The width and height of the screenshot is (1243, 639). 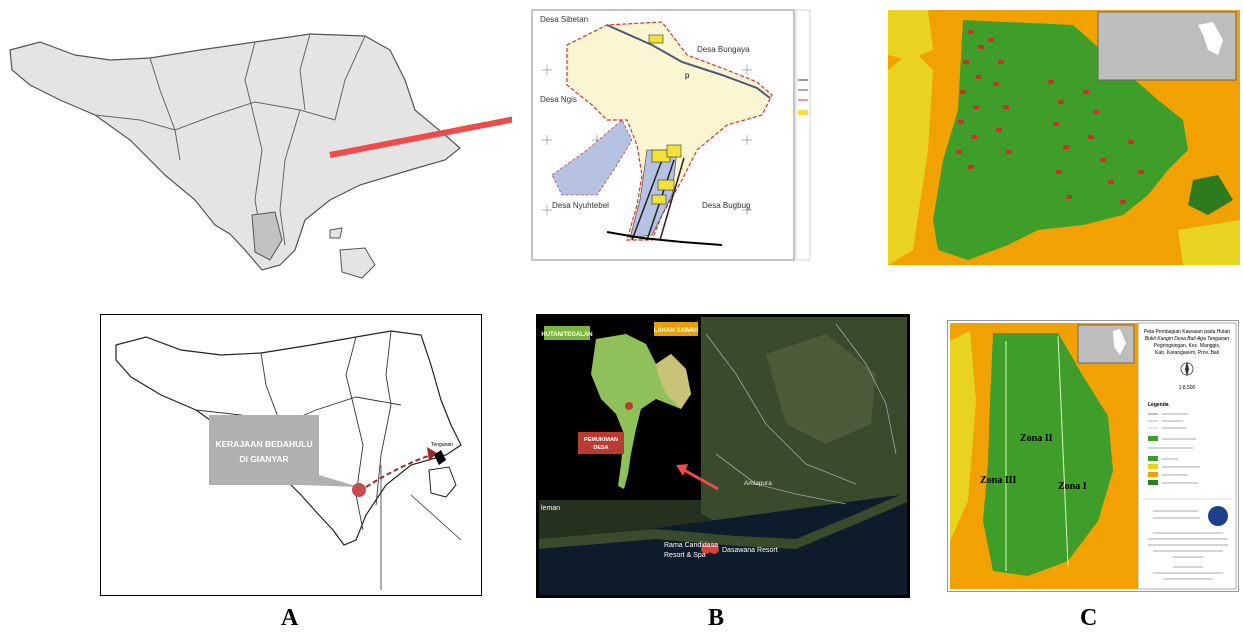 What do you see at coordinates (558, 99) in the screenshot?
I see `label-desa-ngis: Desa Ngis` at bounding box center [558, 99].